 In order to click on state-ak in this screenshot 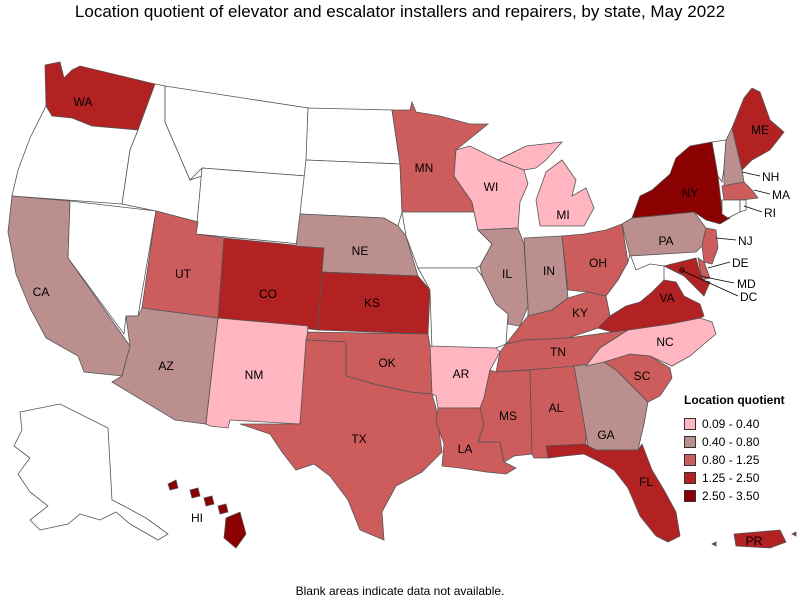, I will do `click(91, 472)`.